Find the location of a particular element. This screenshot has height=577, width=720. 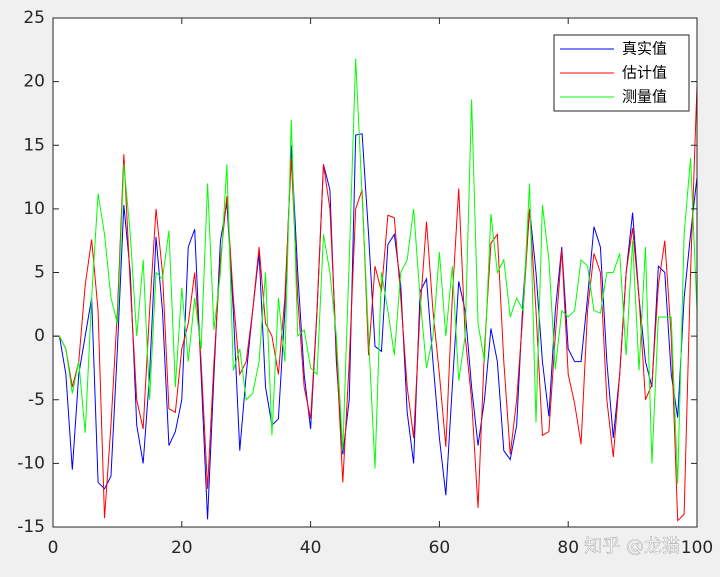

y-tick-label: 10 is located at coordinates (34, 209).